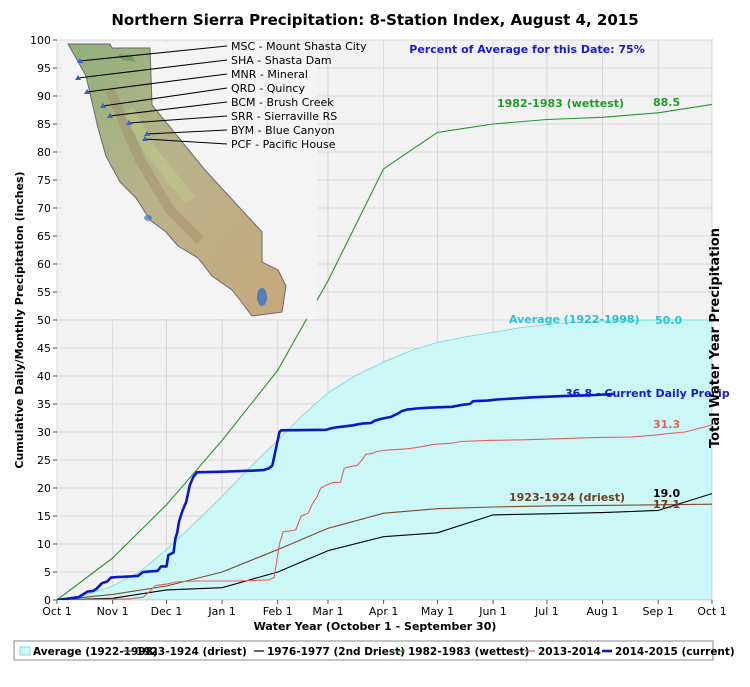  What do you see at coordinates (47, 572) in the screenshot?
I see `y-tick-label: 5` at bounding box center [47, 572].